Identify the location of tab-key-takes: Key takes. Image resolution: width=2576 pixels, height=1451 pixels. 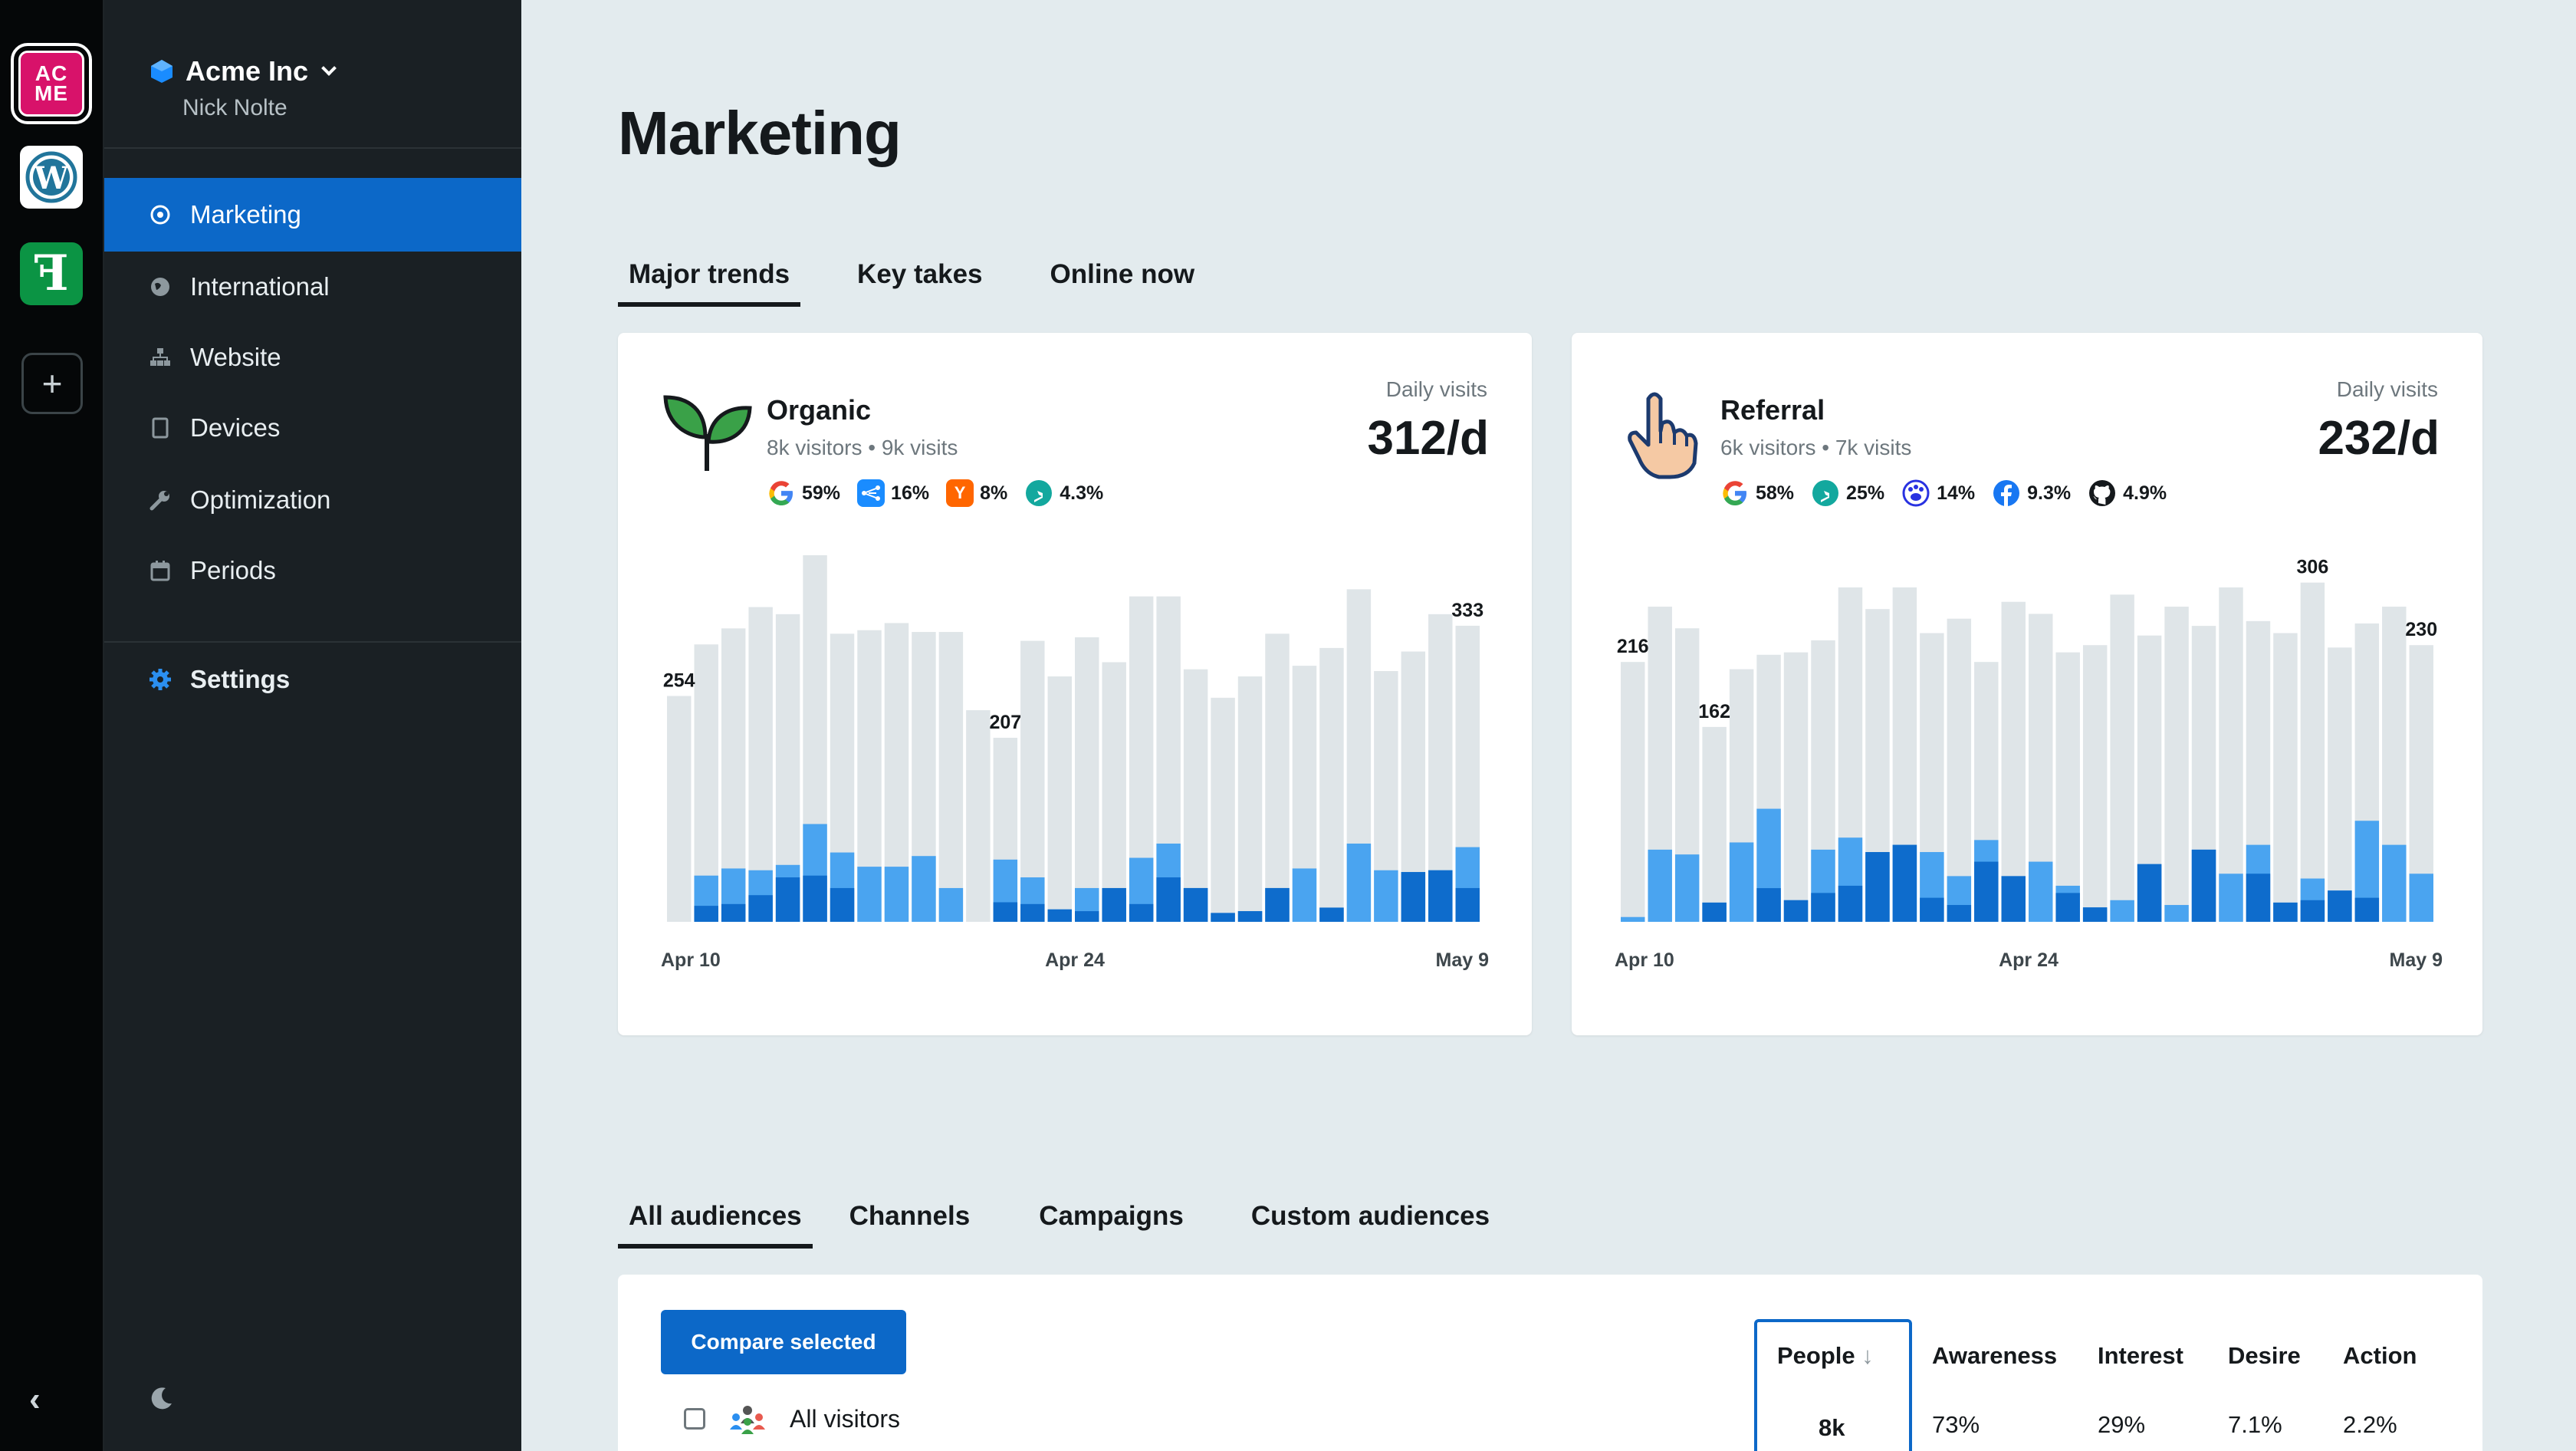
(920, 274).